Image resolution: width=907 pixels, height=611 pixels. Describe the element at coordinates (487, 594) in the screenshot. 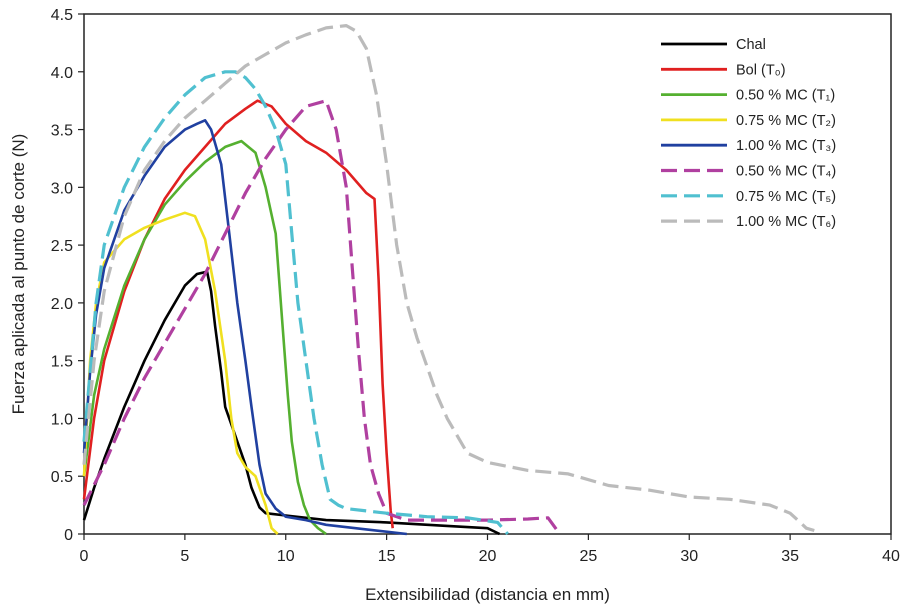

I see `x-axis-label: Extensibilidad (distancia en mm)` at that location.